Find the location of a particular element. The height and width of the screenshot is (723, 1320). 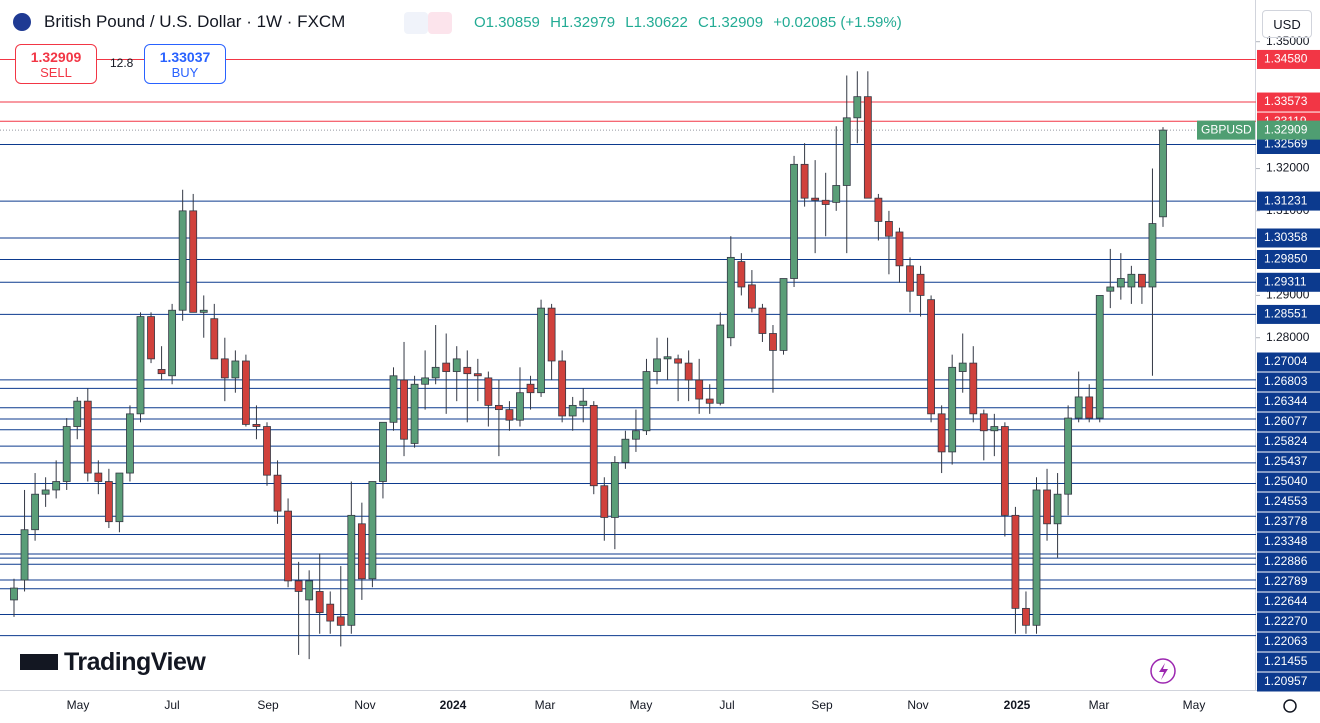

ohlc-open: O1.30859 is located at coordinates (507, 22).